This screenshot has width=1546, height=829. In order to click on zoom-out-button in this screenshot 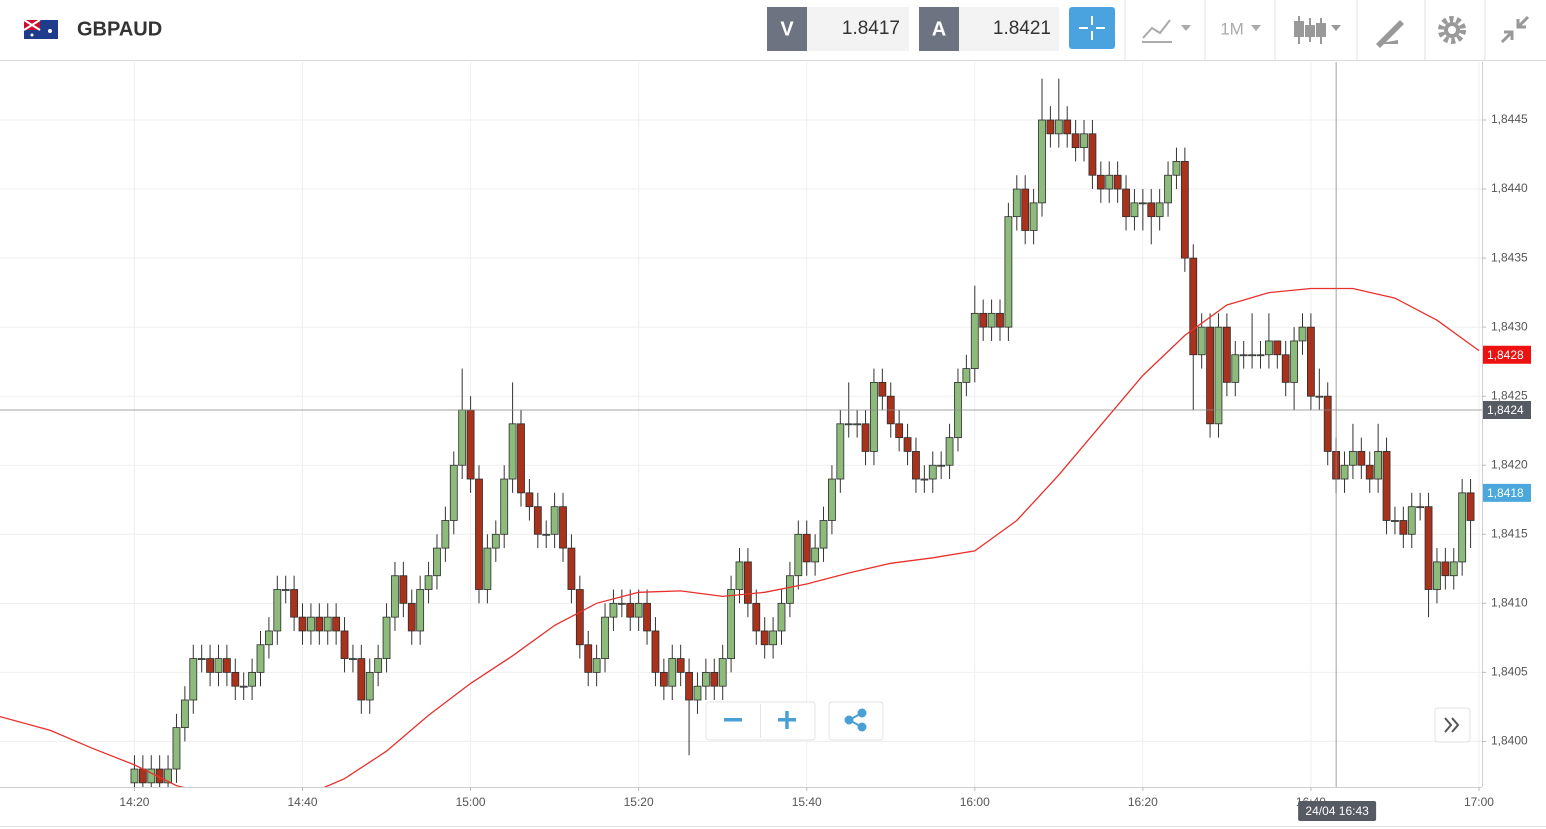, I will do `click(733, 720)`.